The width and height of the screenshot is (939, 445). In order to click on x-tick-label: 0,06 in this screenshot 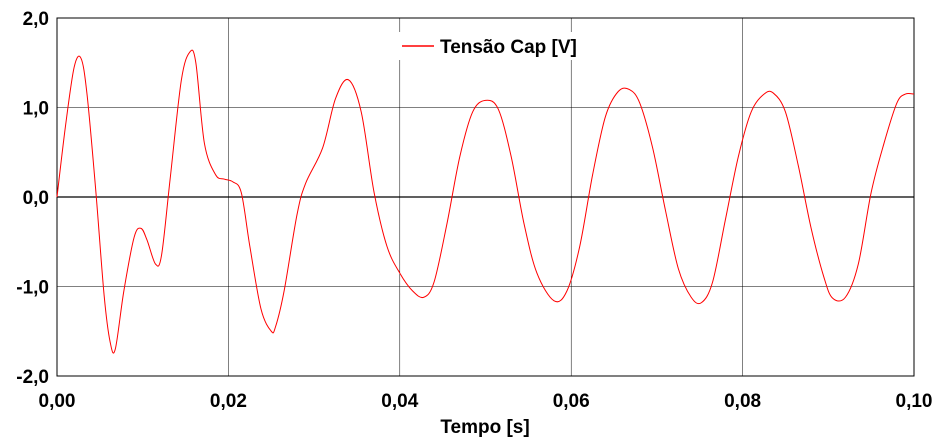, I will do `click(571, 401)`.